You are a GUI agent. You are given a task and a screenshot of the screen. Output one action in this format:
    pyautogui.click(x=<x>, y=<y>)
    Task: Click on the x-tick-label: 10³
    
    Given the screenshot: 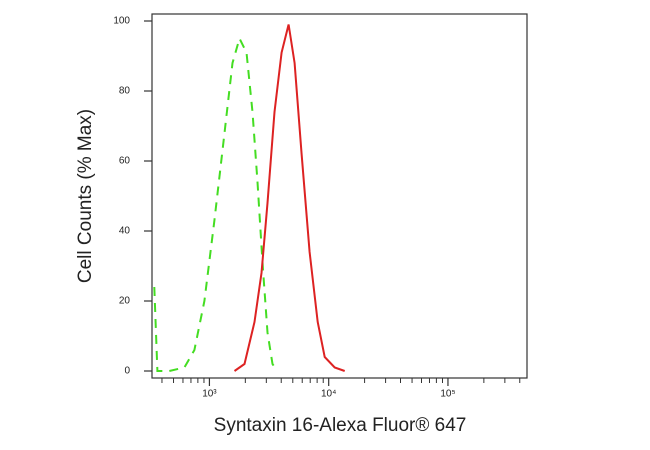 What is the action you would take?
    pyautogui.click(x=209, y=394)
    